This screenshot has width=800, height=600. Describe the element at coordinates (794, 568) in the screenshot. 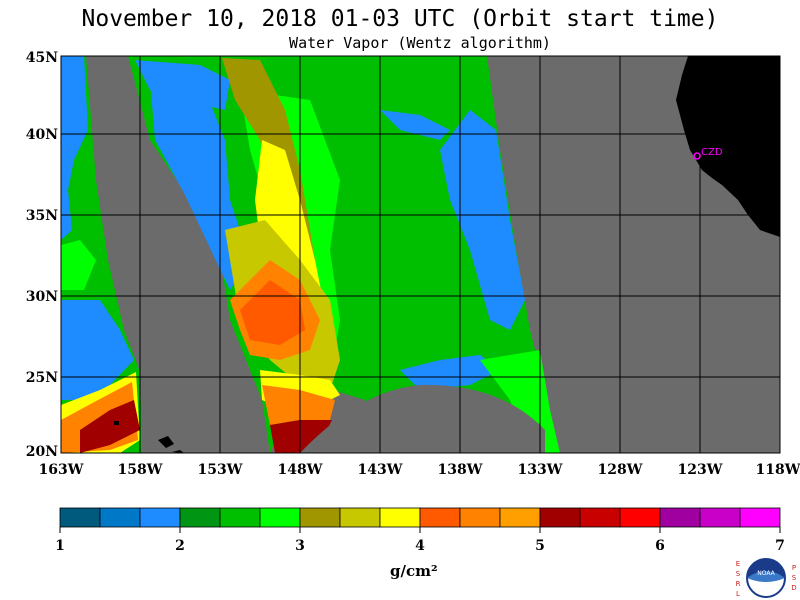

I see `logo-letter: P` at that location.